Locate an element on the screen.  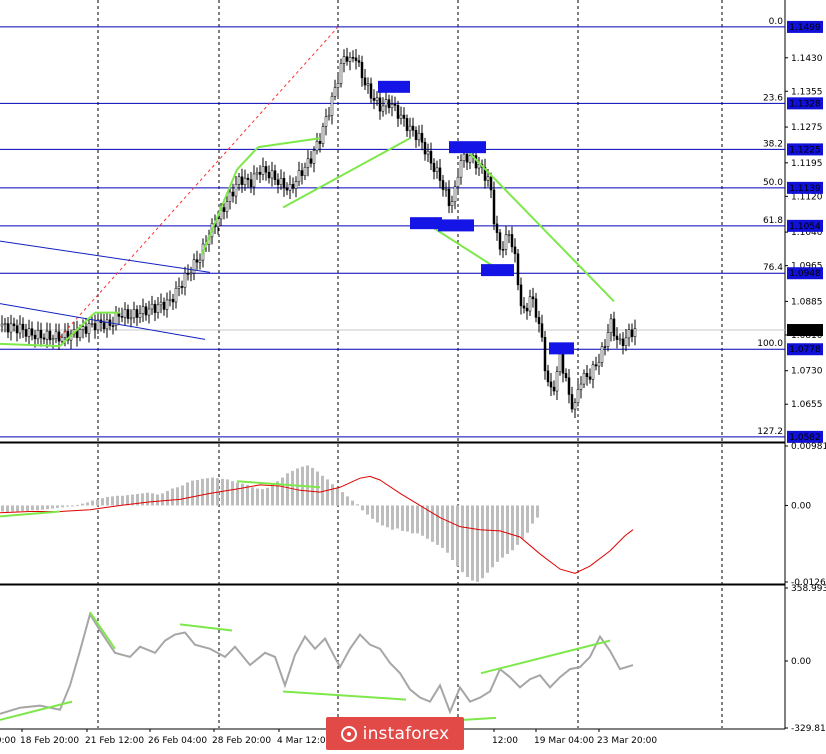
price-axis-tick-5: 1.1040 is located at coordinates (807, 233).